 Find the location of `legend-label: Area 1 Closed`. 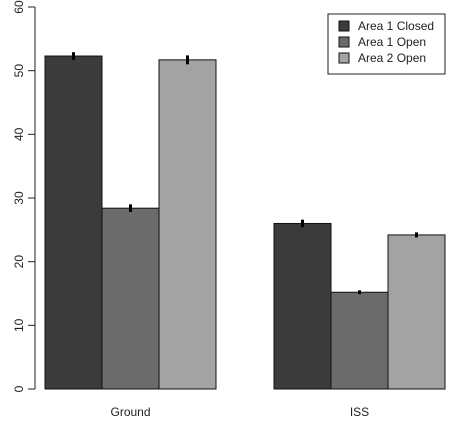

legend-label: Area 1 Closed is located at coordinates (396, 26).